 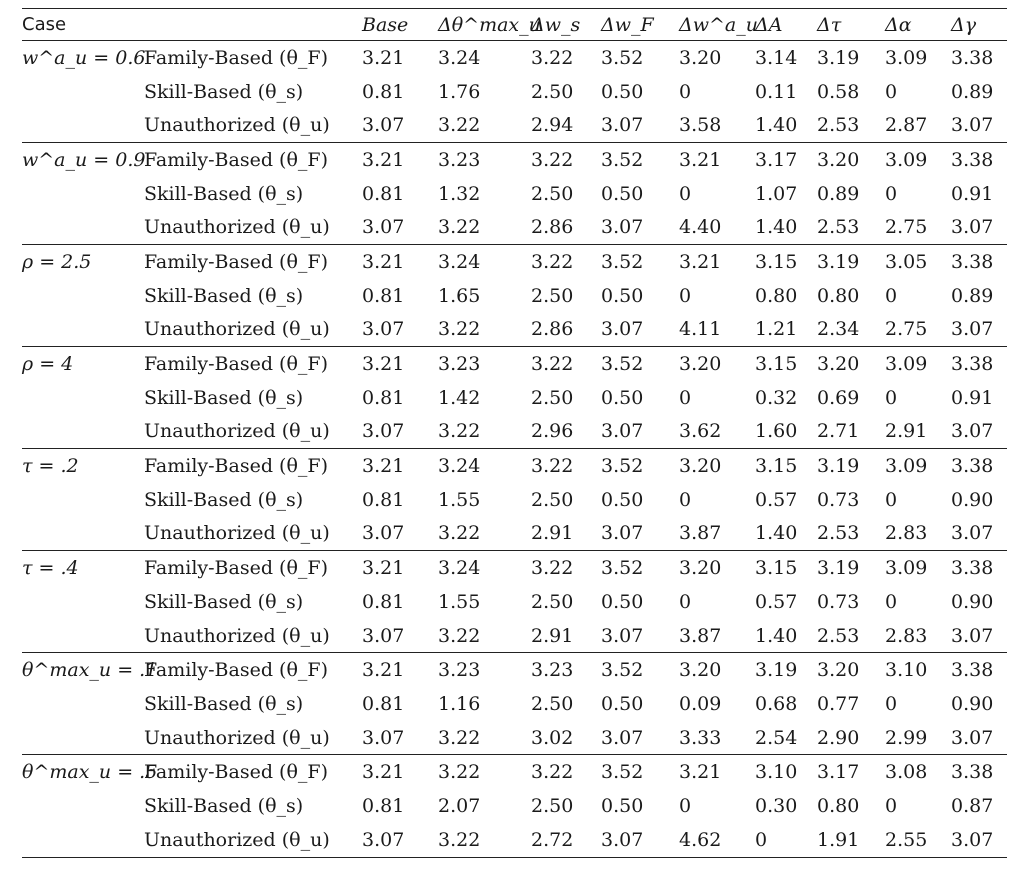 What do you see at coordinates (552, 737) in the screenshot?
I see `value-cell: 3.02` at bounding box center [552, 737].